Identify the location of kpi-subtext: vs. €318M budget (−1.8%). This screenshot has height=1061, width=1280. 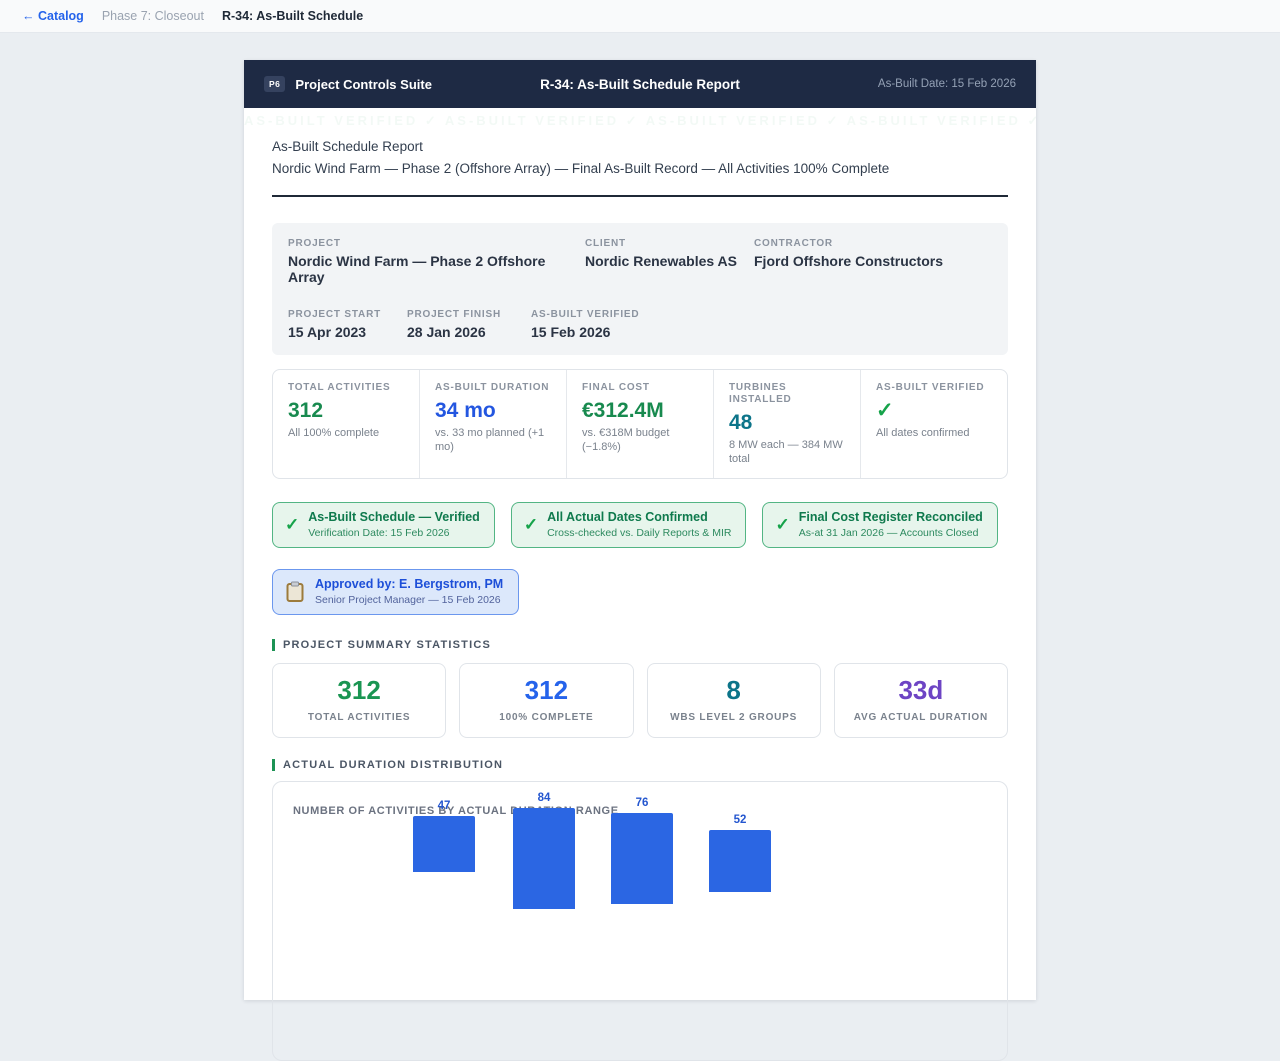
(626, 440).